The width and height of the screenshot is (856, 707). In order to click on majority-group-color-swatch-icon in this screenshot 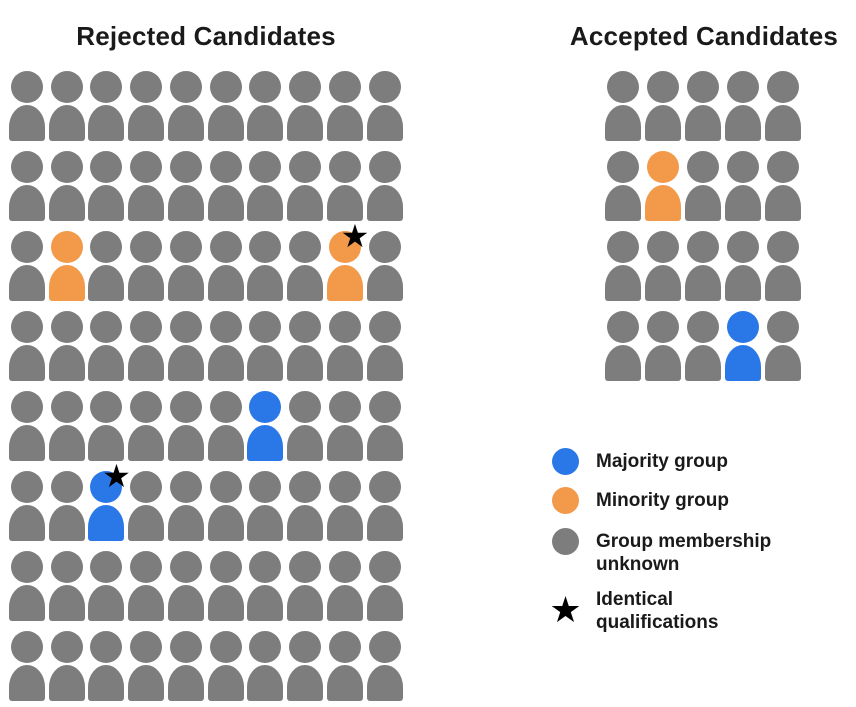, I will do `click(565, 461)`.